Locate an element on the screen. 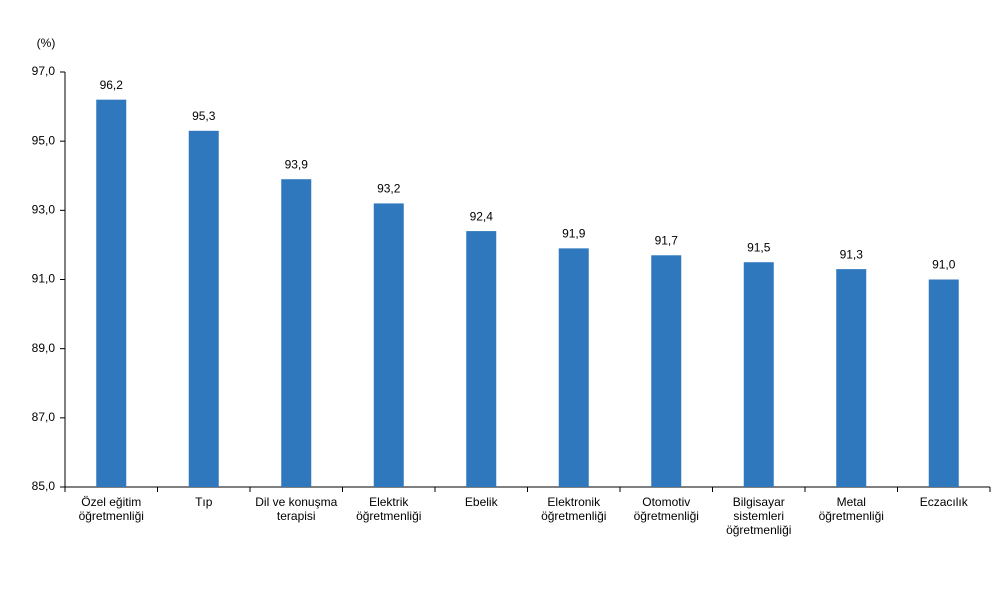 The height and width of the screenshot is (593, 1000). x-tick-label: Bilgisayar sistemleri öğretmenliği is located at coordinates (759, 516).